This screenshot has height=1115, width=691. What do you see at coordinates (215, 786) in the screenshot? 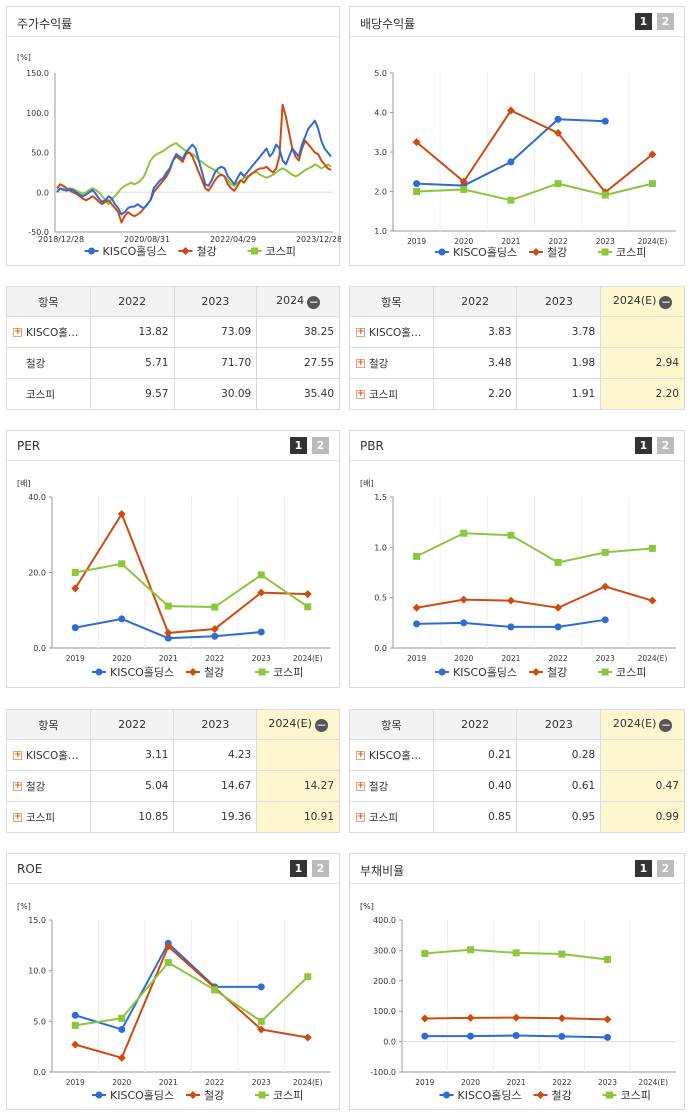
I see `value-cell: 14.67` at bounding box center [215, 786].